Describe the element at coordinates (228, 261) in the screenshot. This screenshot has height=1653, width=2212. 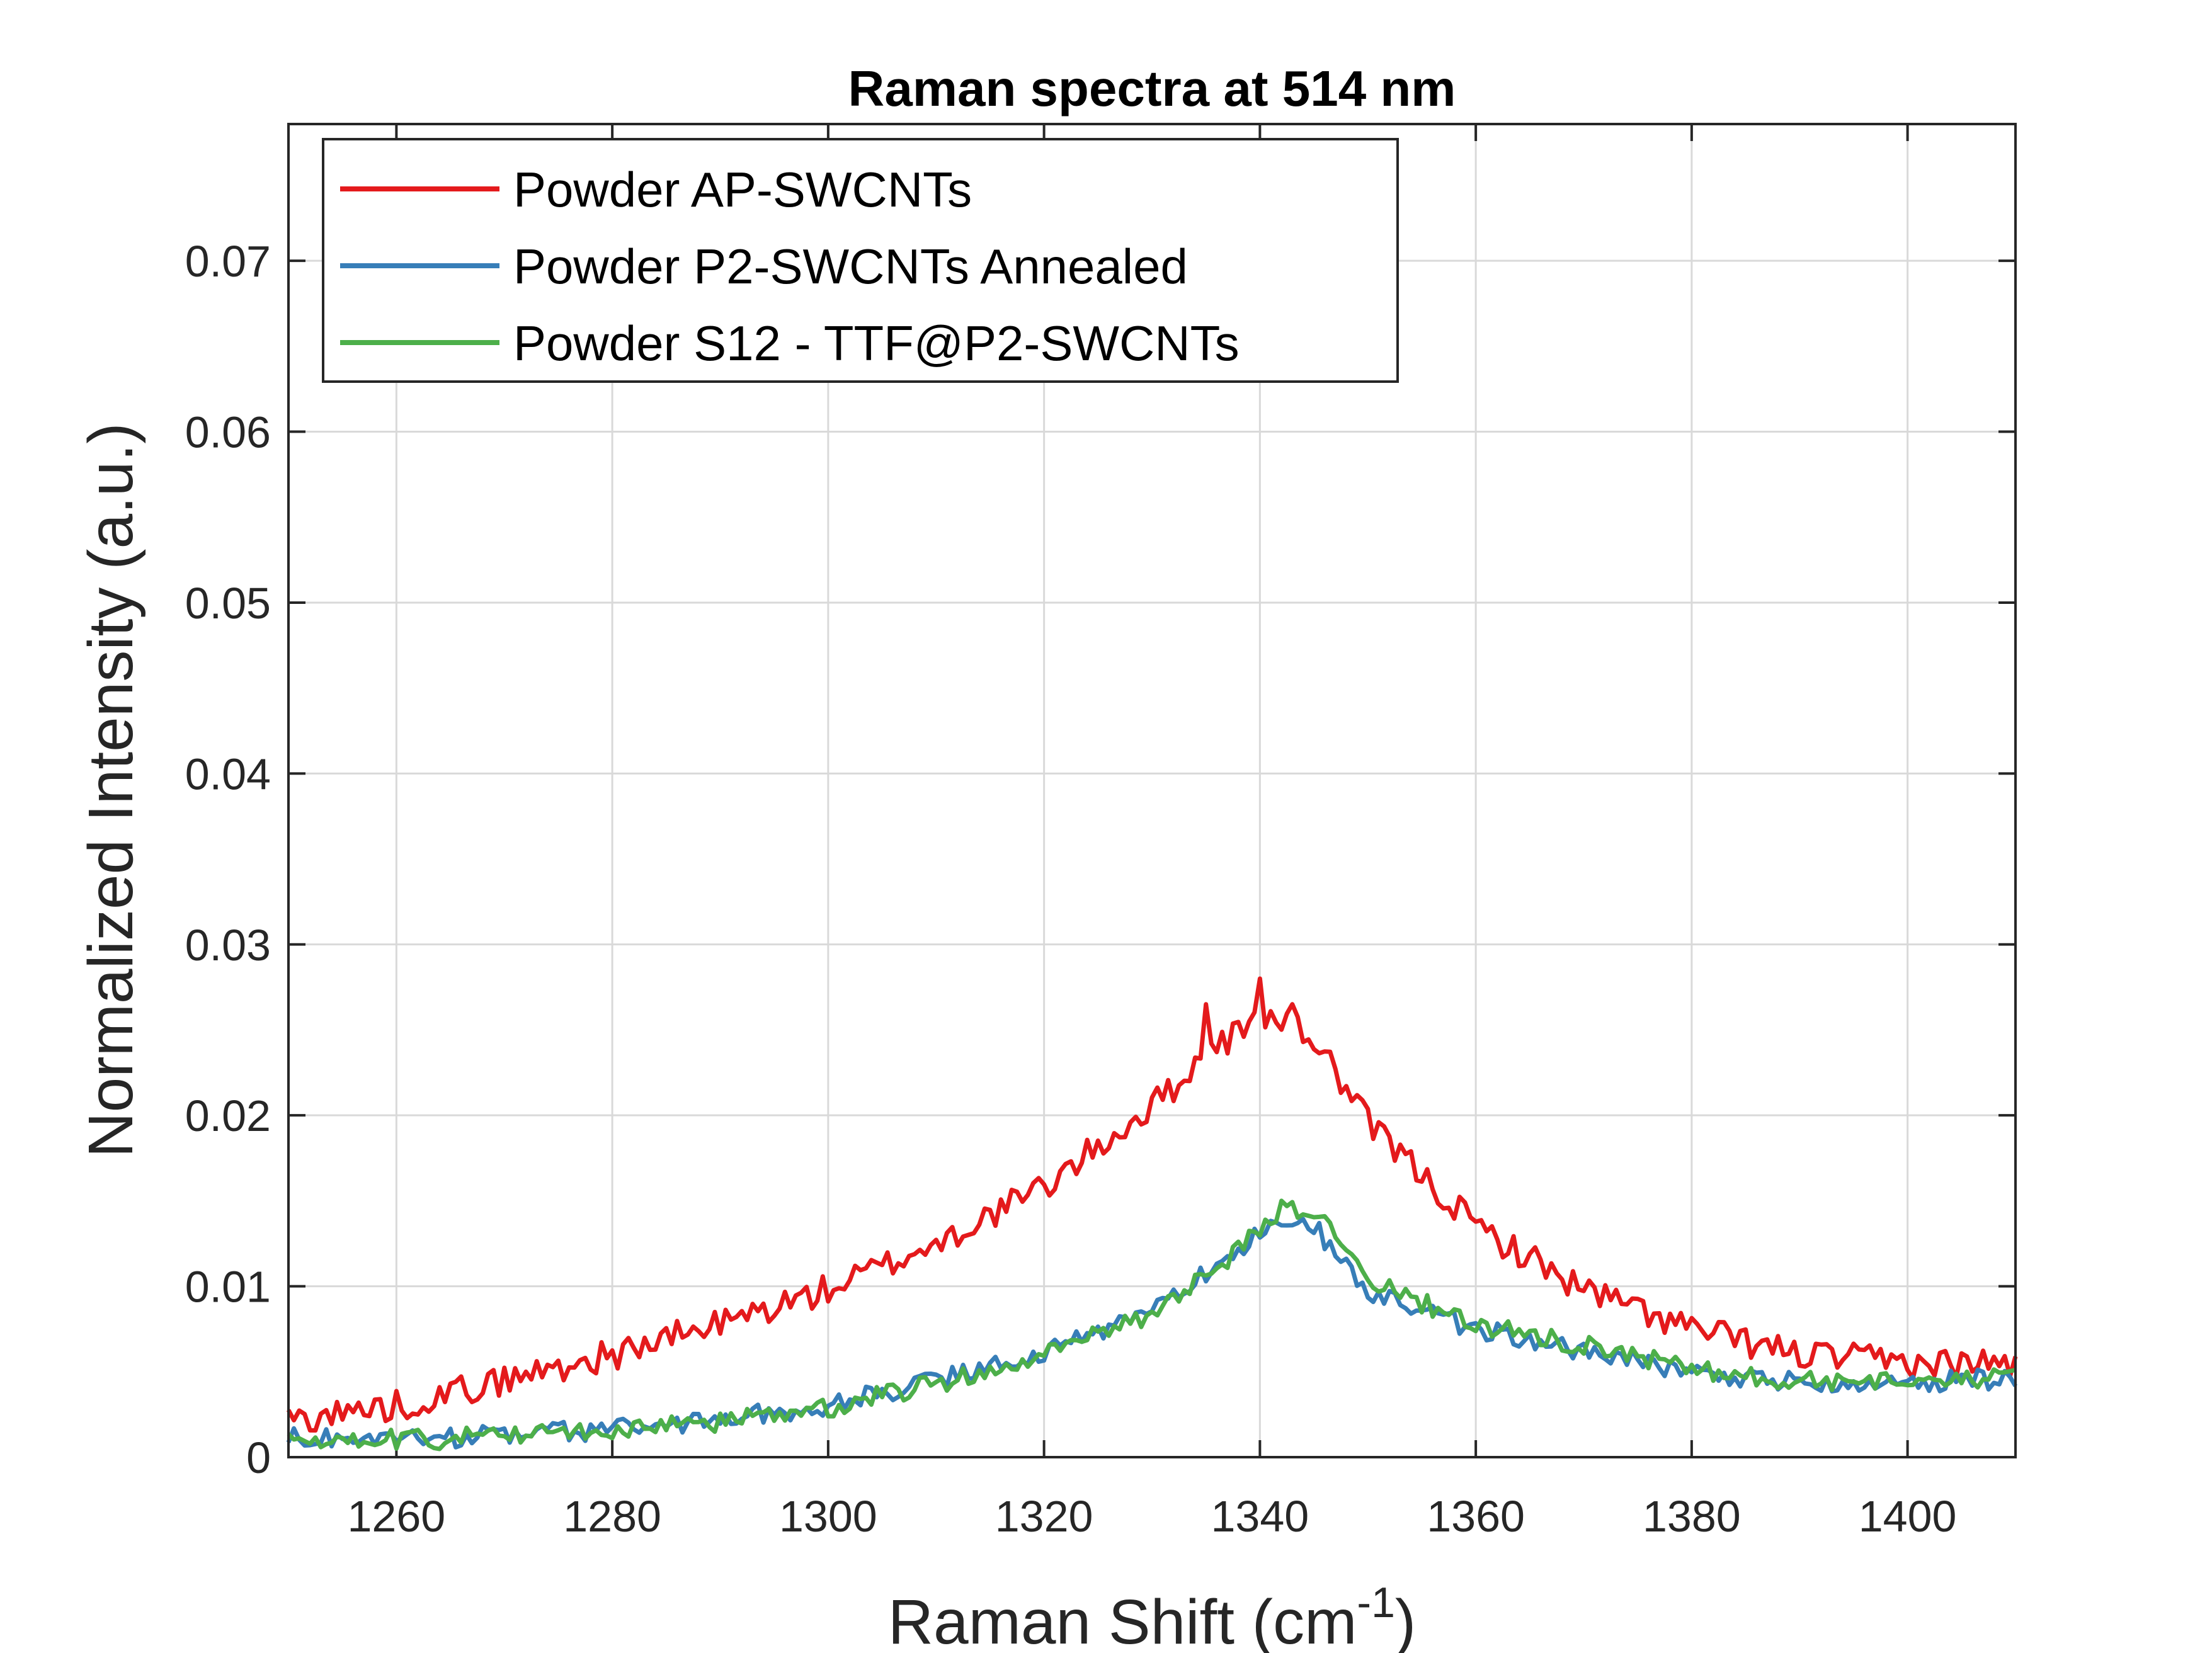
I see `y-tick-label: 0.07` at that location.